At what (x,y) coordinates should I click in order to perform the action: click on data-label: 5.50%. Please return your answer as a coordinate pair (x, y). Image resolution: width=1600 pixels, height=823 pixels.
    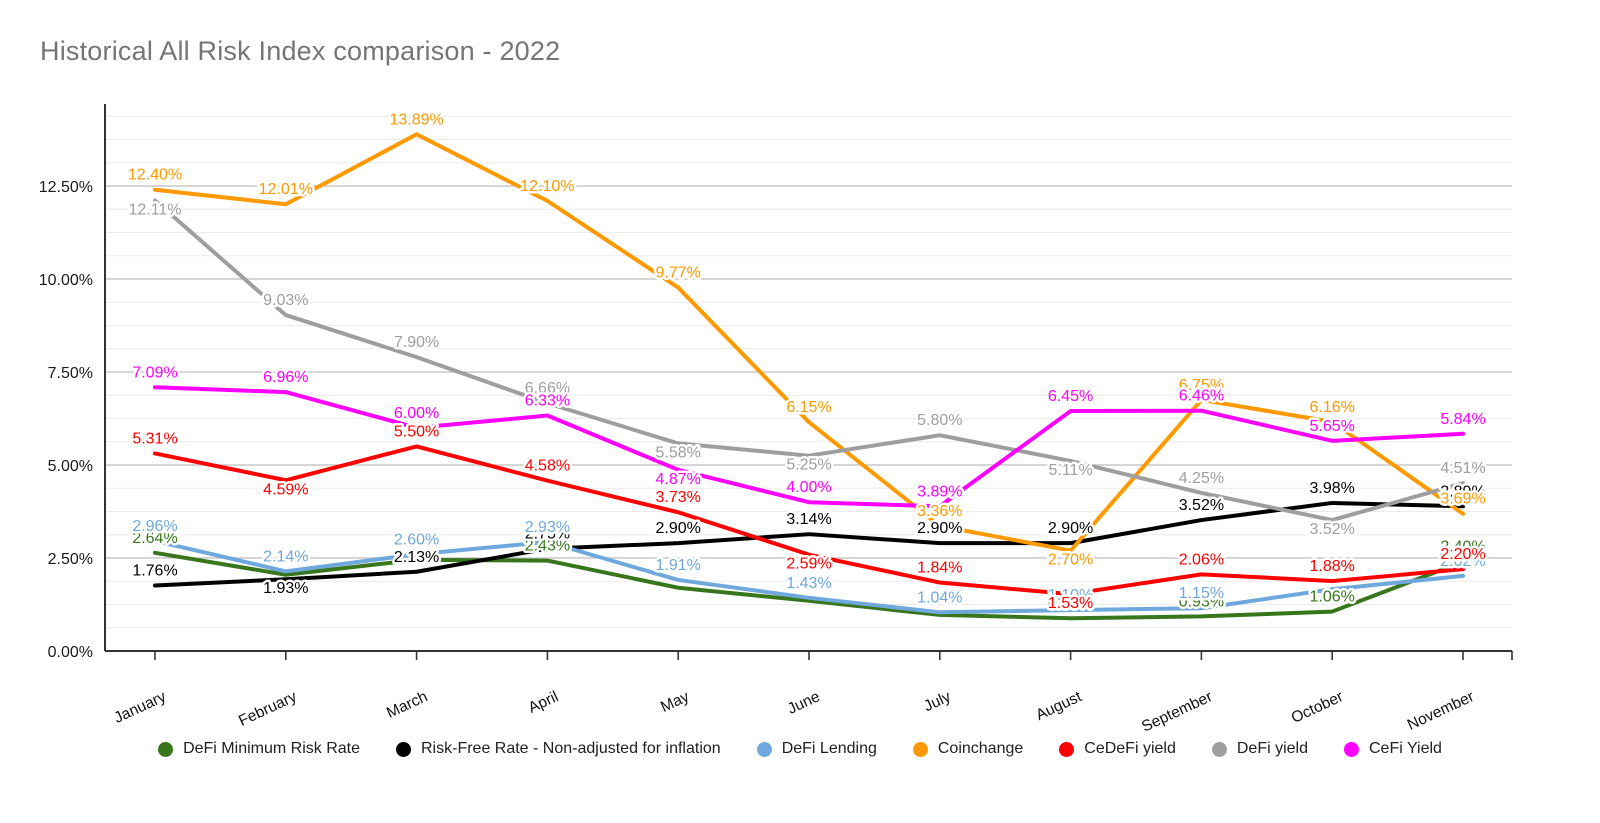
    Looking at the image, I should click on (416, 431).